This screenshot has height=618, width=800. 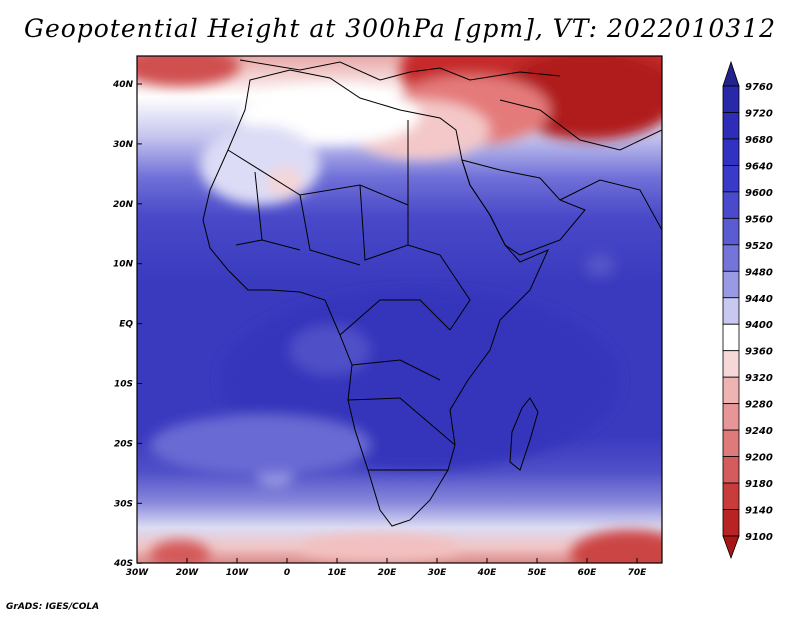 I want to click on lon-tick-label: 10E, so click(x=338, y=573).